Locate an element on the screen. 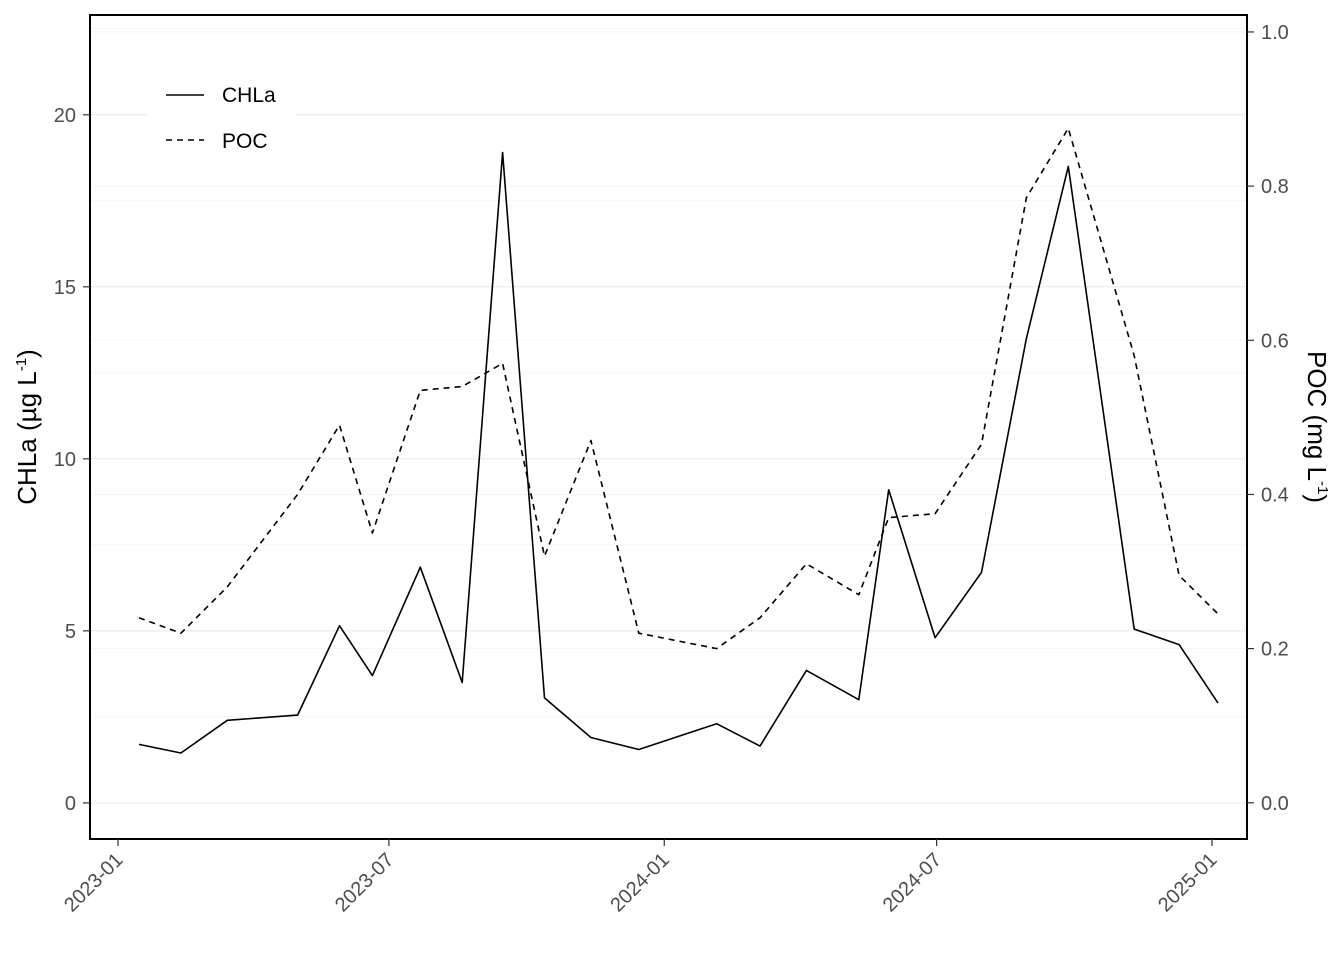 This screenshot has height=960, width=1344. y-left-tick-label: 15 is located at coordinates (65, 288).